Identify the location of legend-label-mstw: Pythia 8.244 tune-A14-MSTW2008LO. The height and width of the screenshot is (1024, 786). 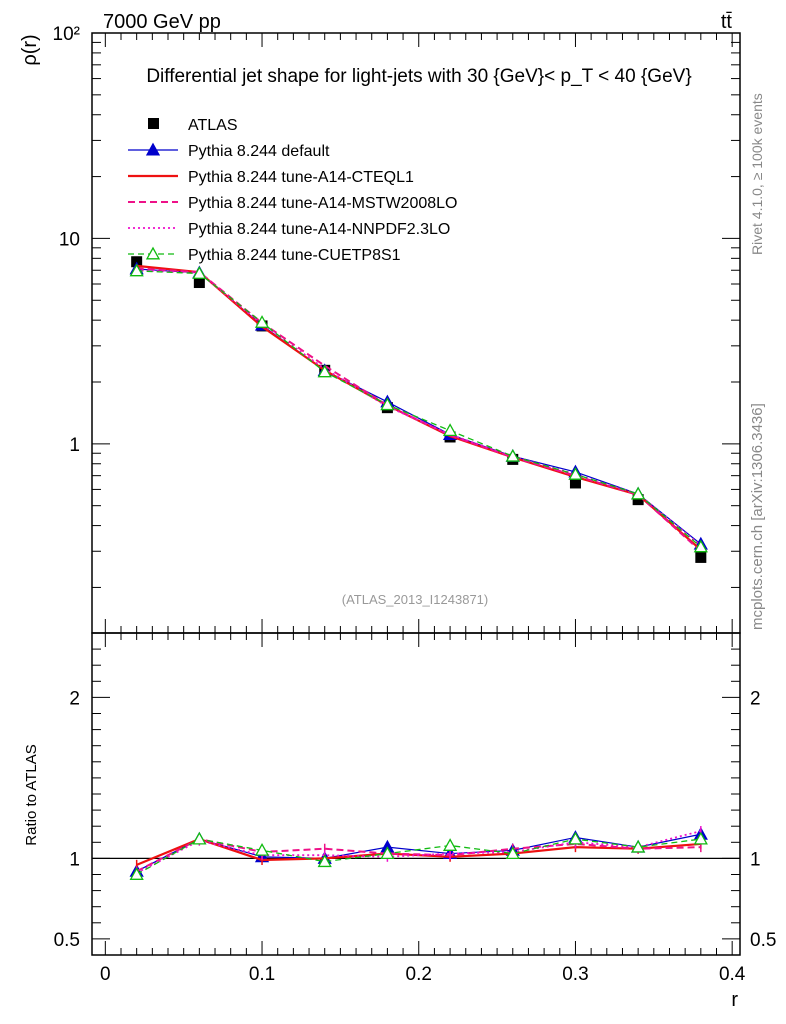
(322, 203).